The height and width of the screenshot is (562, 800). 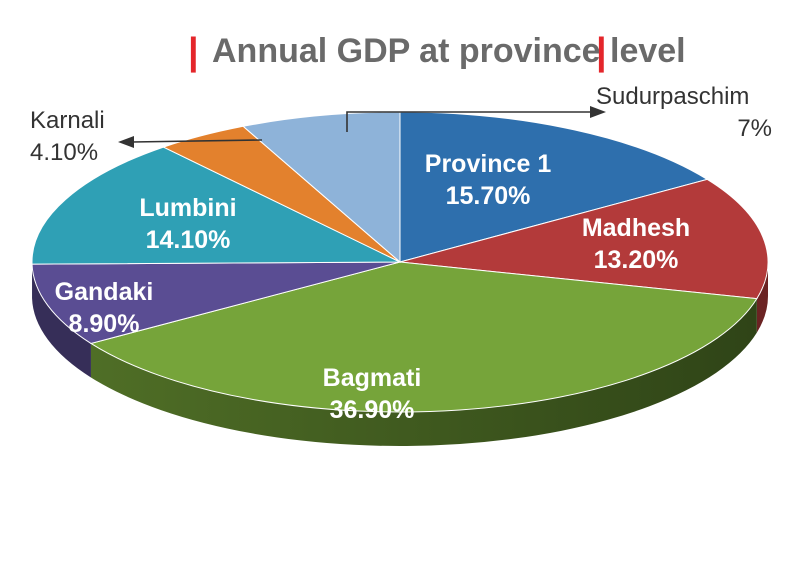 What do you see at coordinates (636, 228) in the screenshot?
I see `slice-label-madhesh-name: Madhesh` at bounding box center [636, 228].